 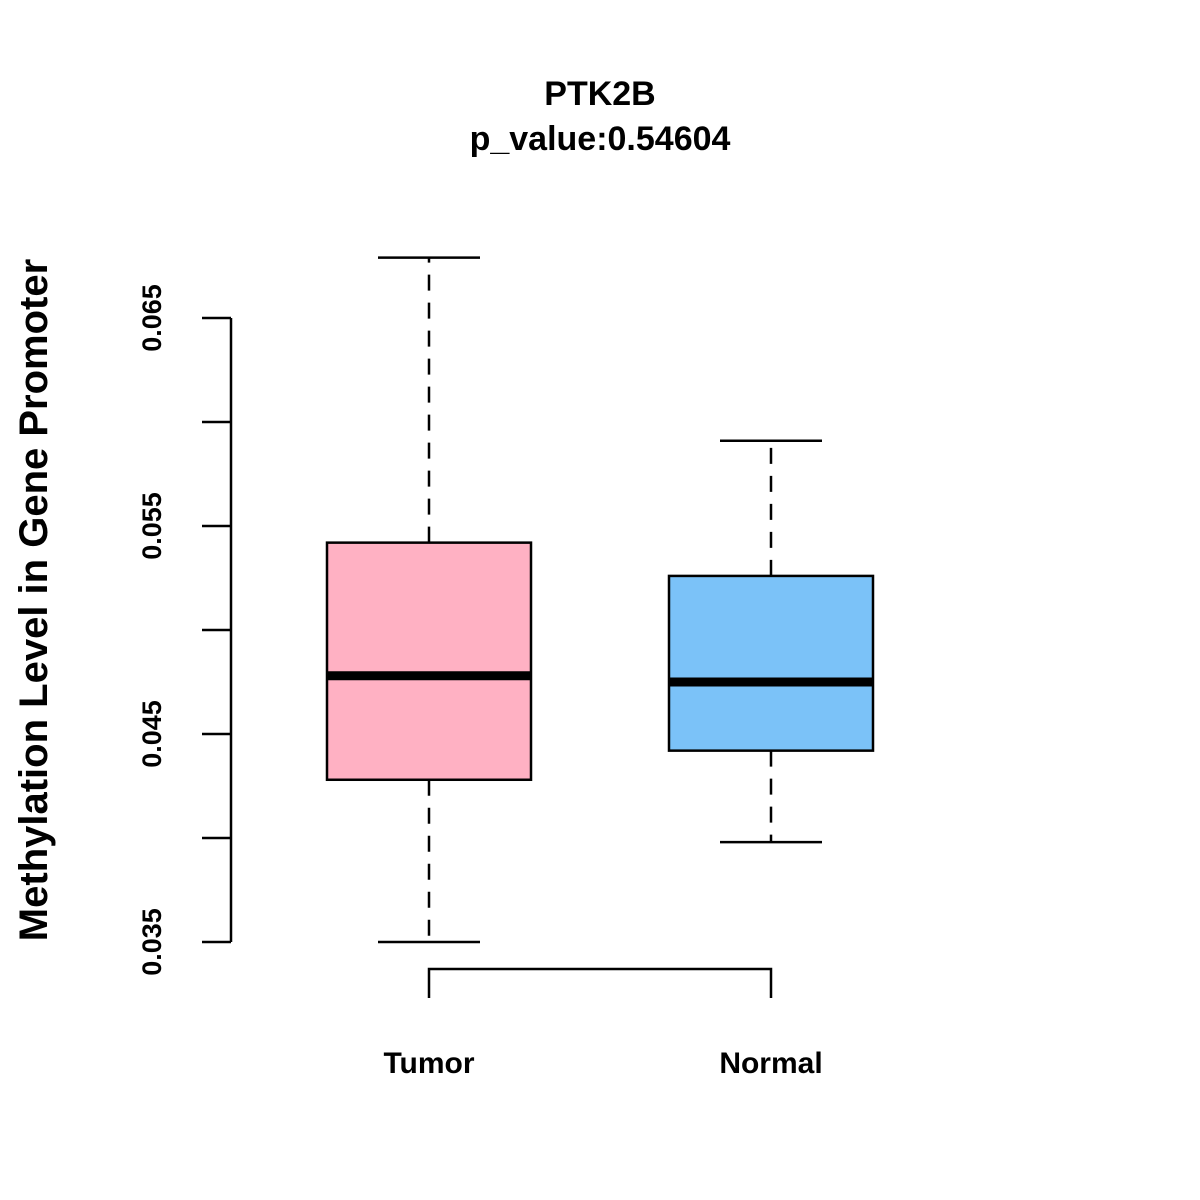 I want to click on y-axis: 0.035 0.045 0.055 0.065, so click(x=185, y=630).